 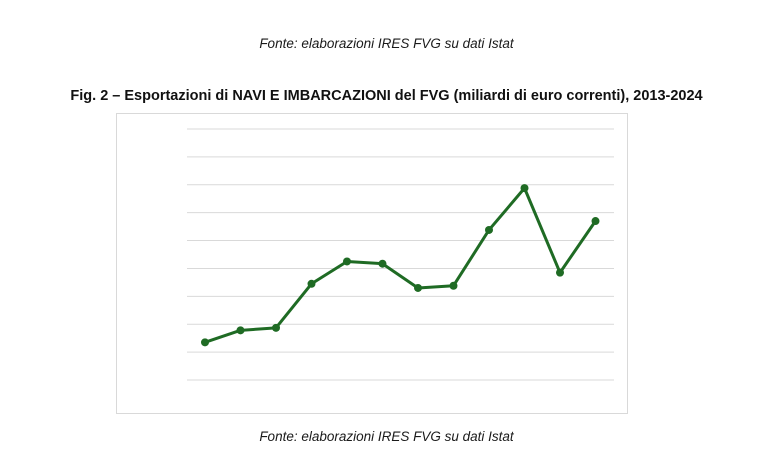 I want to click on data-point-2016, so click(x=311, y=283).